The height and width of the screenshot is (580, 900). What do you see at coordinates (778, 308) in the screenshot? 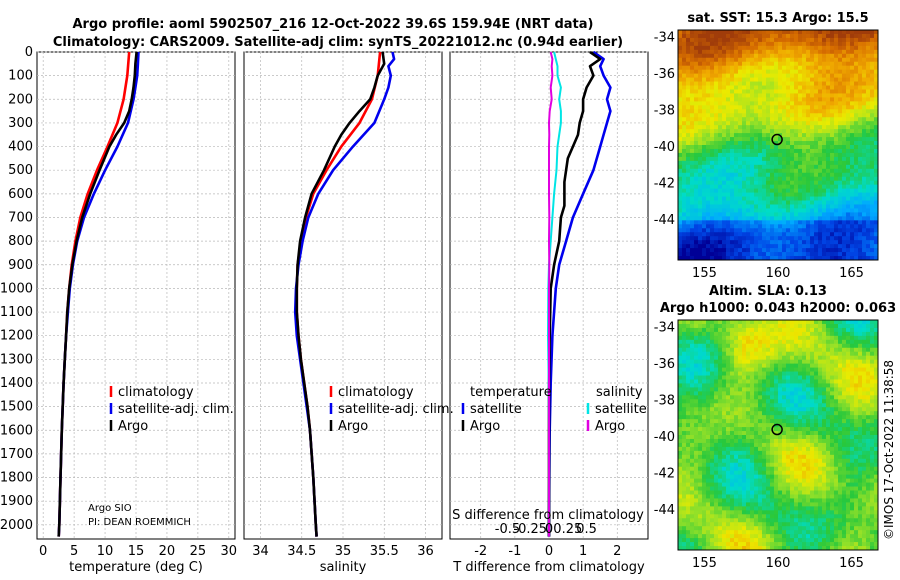
I see `sla-map-subtitle: Argo h1000: 0.043 h2000: 0.063` at bounding box center [778, 308].